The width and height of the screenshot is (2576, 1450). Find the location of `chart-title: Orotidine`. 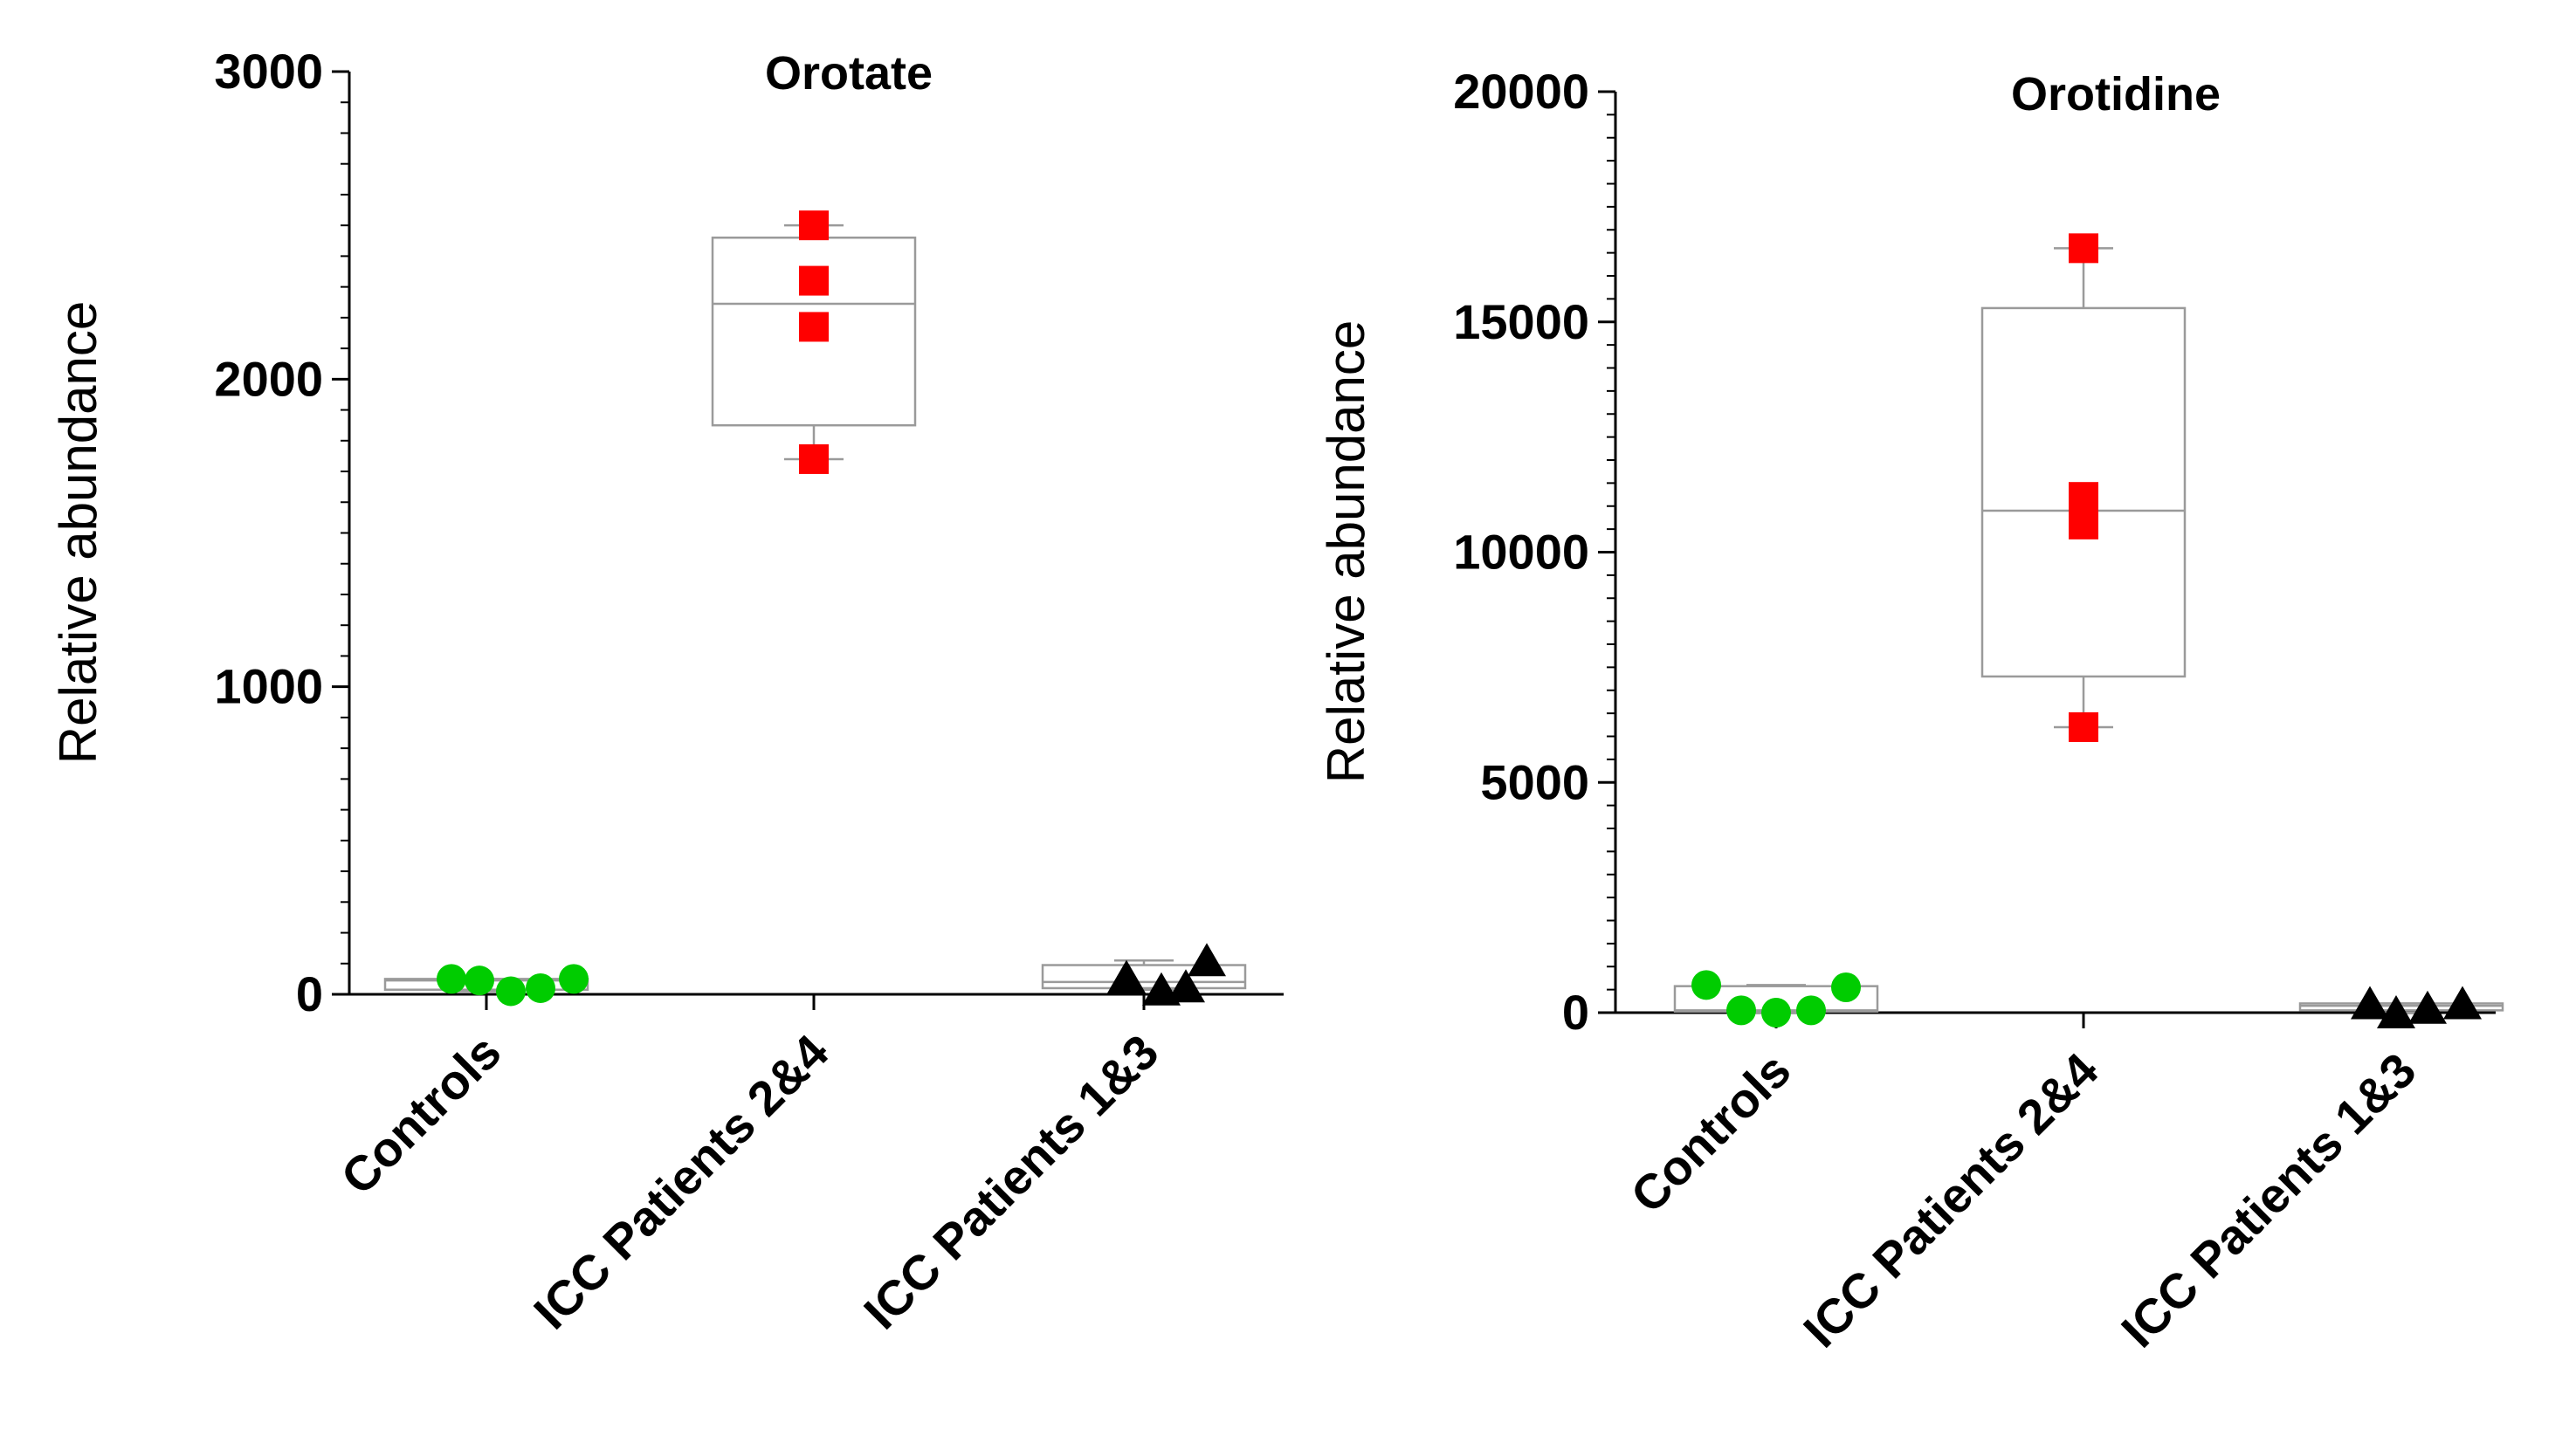

chart-title: Orotidine is located at coordinates (2116, 94).